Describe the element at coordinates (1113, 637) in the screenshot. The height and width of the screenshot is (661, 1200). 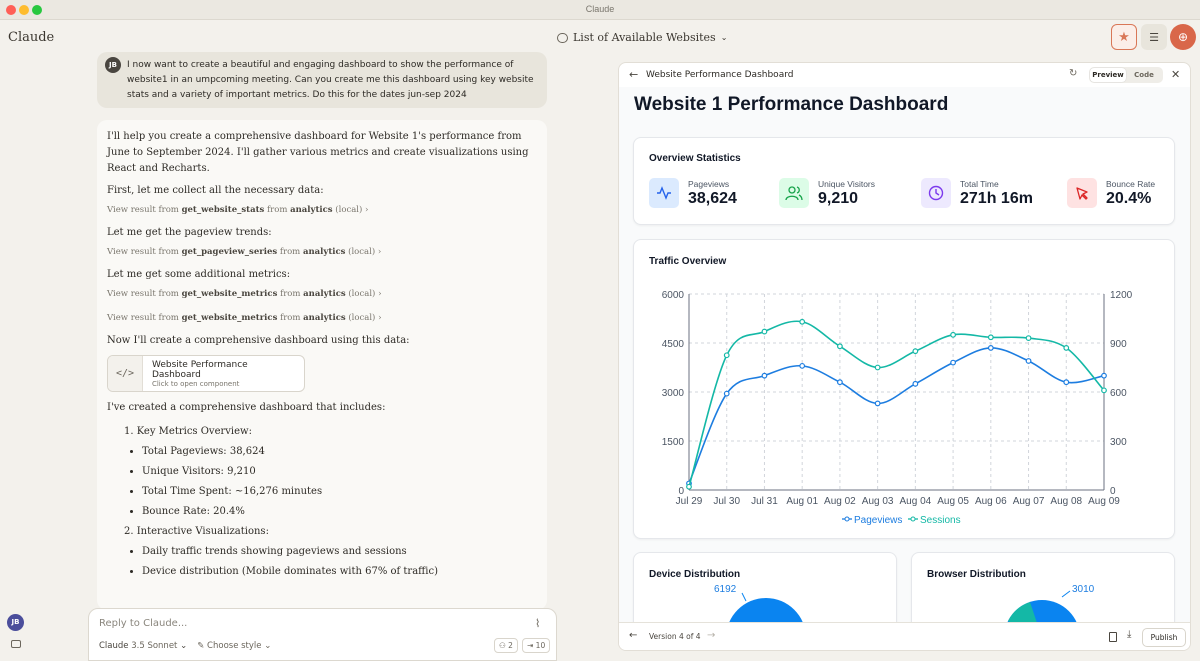
I see `copy-icon` at that location.